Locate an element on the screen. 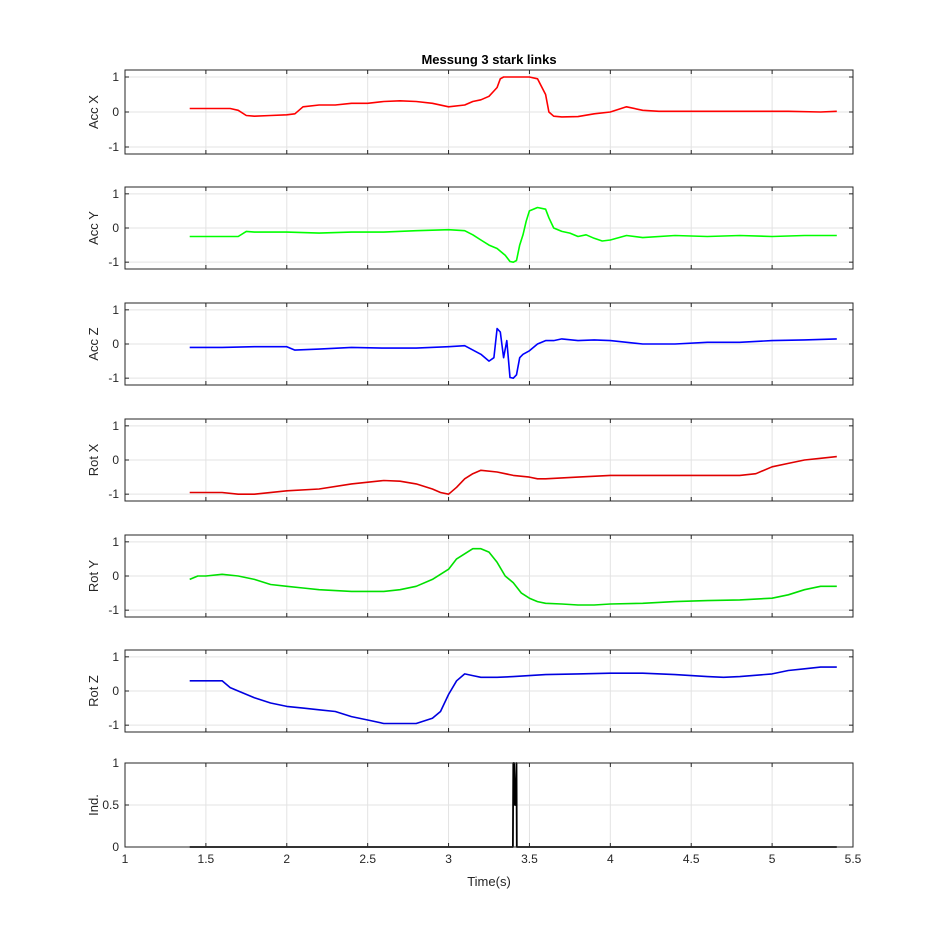 The image size is (944, 951). x-tick-label: 5 is located at coordinates (772, 859).